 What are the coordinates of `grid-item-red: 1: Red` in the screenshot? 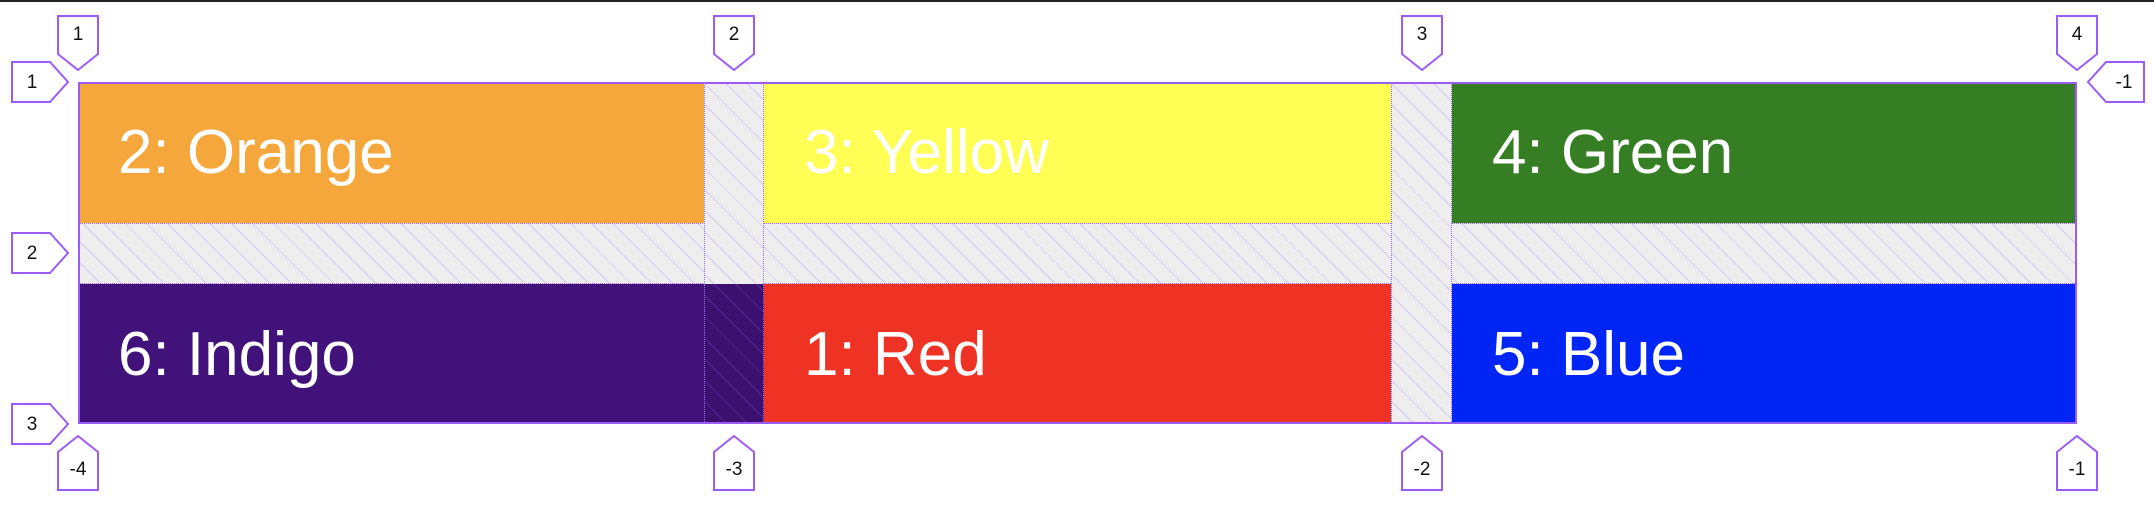 It's located at (1077, 354).